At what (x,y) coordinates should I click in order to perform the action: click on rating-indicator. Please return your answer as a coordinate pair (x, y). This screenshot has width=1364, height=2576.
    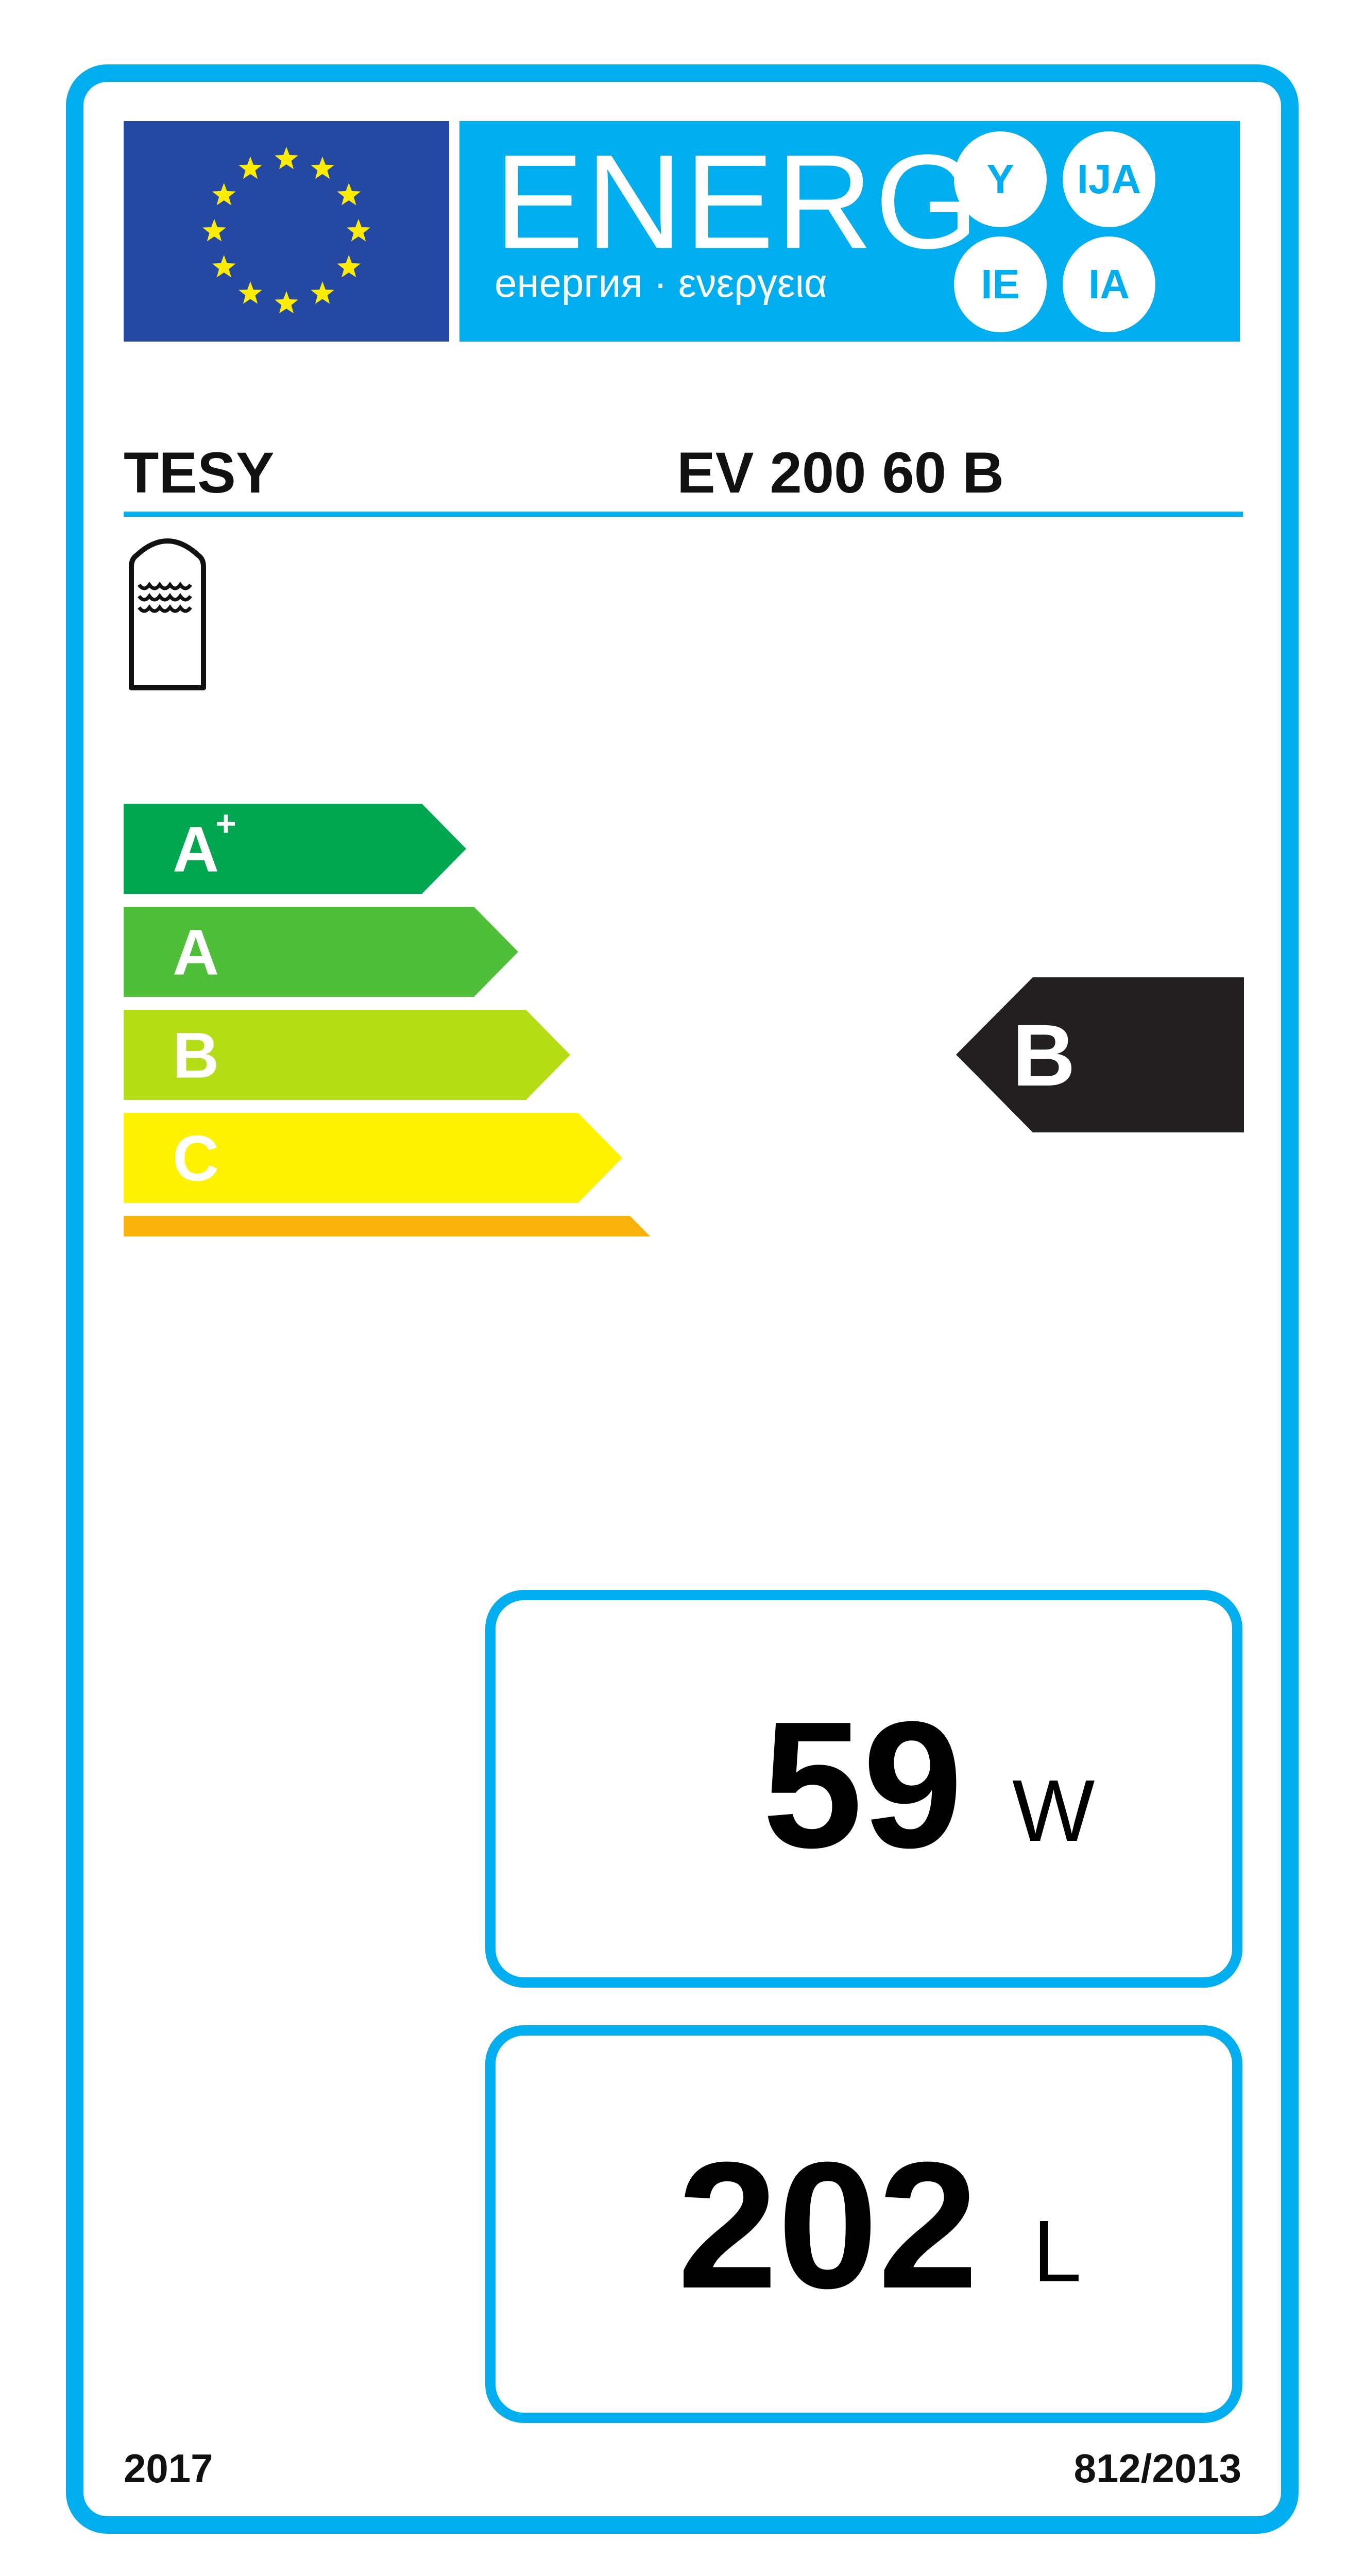
    Looking at the image, I should click on (1100, 1054).